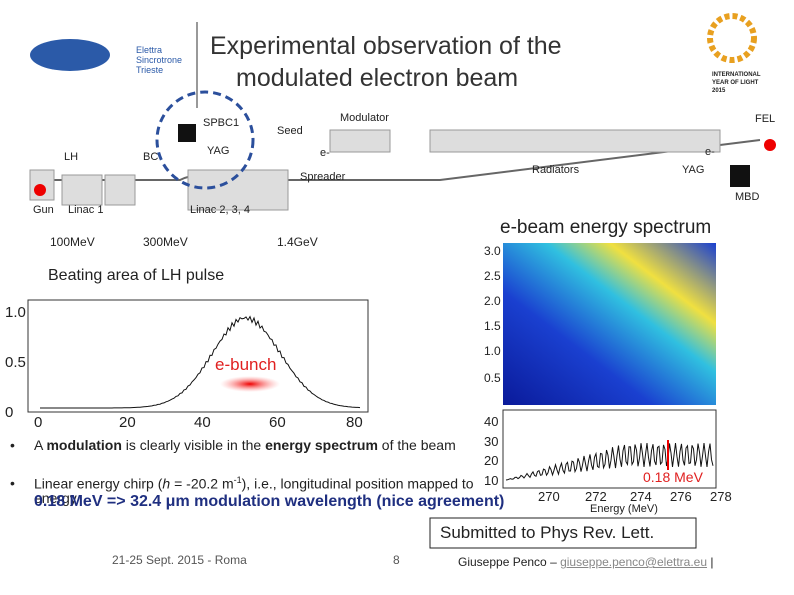 The height and width of the screenshot is (595, 794). What do you see at coordinates (40, 445) in the screenshot?
I see `bullet-text: A` at bounding box center [40, 445].